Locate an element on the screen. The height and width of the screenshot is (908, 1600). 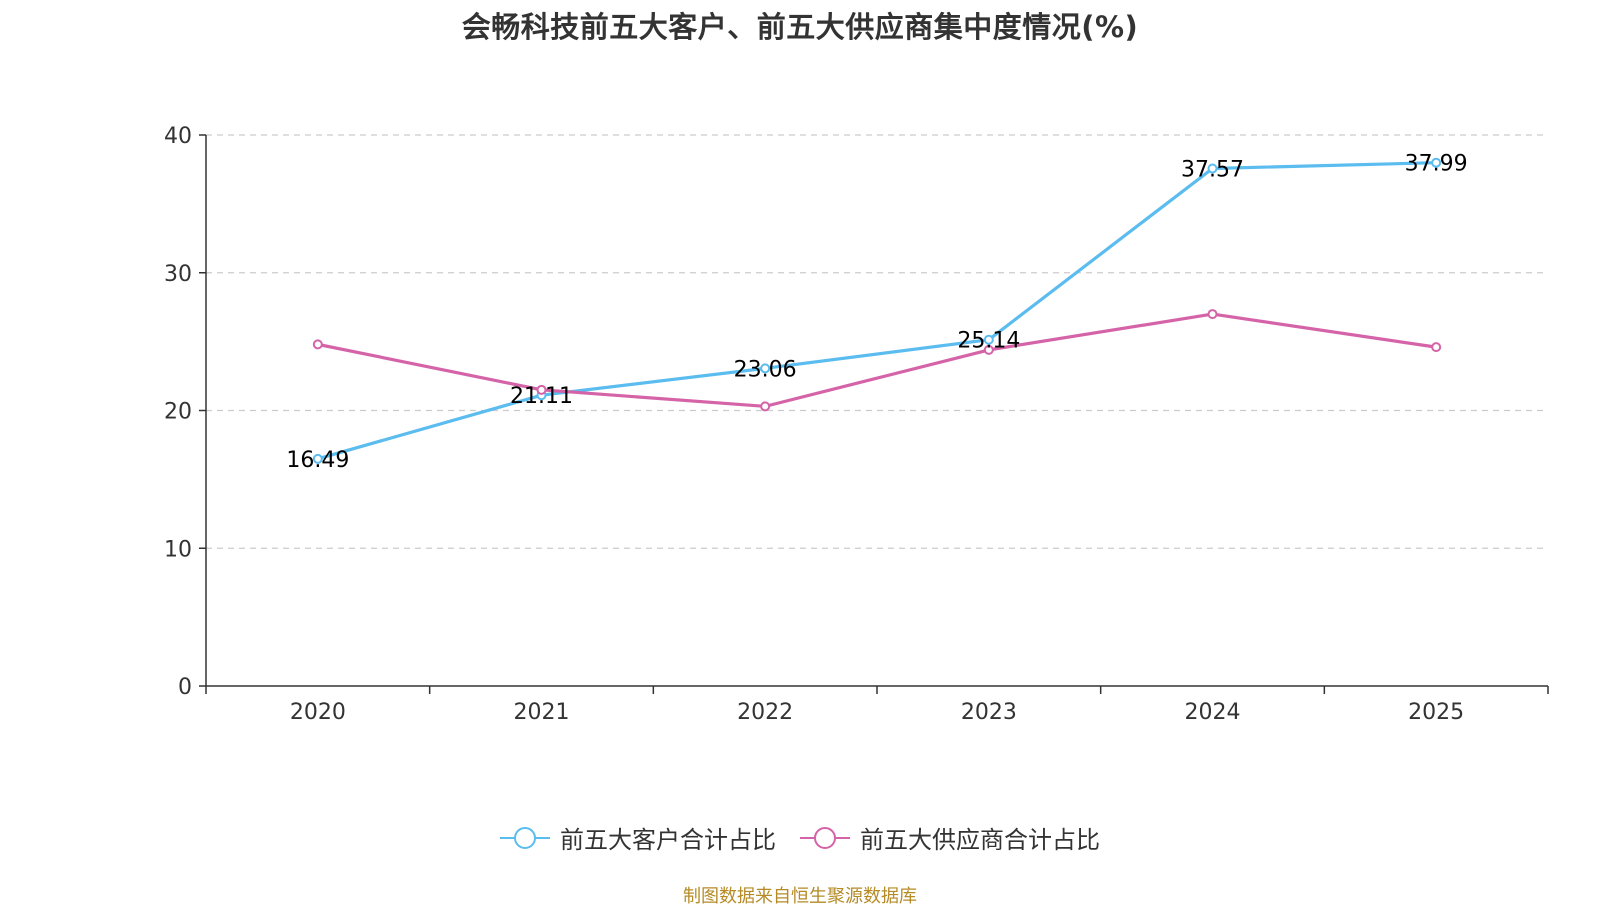
legend-swatch-customers-icon is located at coordinates (525, 838).